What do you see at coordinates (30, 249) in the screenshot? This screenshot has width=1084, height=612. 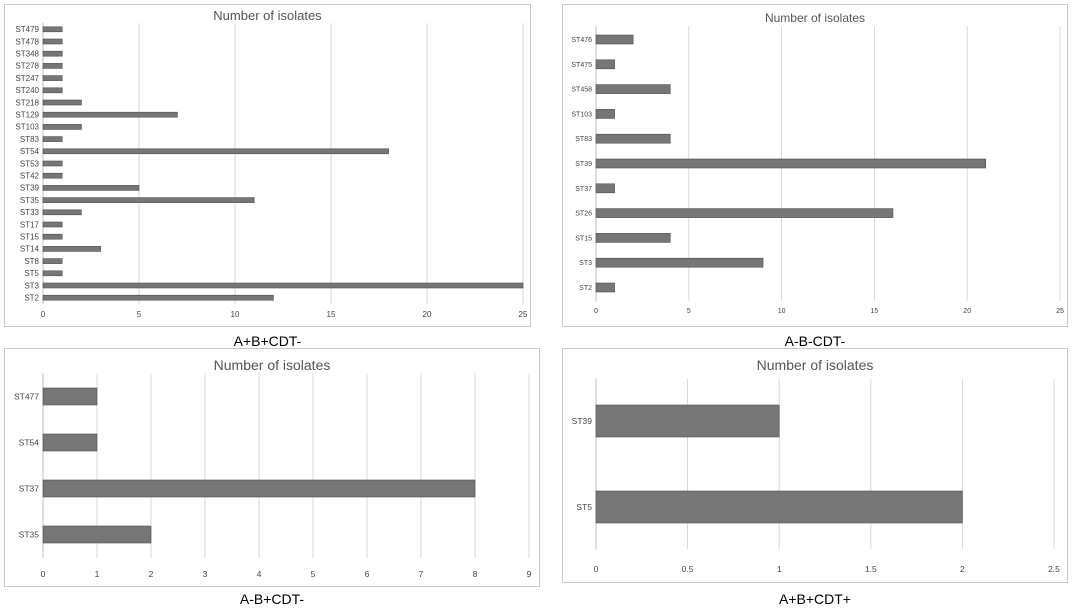 I see `category-label: ST14` at bounding box center [30, 249].